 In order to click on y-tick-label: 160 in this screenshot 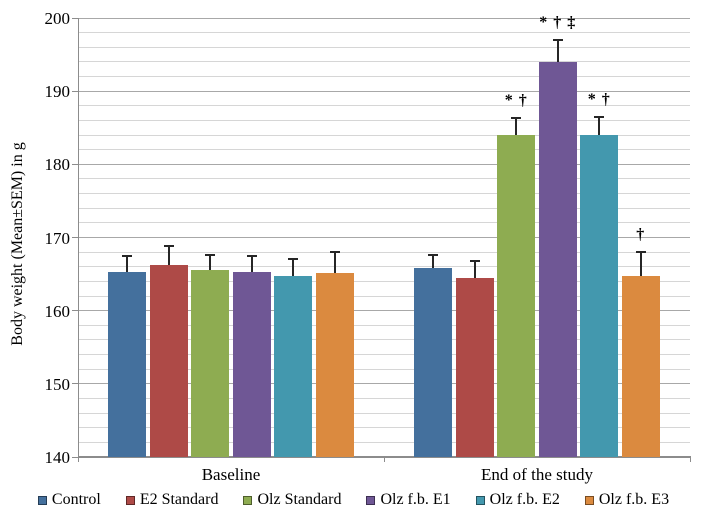, I will do `click(57, 311)`.